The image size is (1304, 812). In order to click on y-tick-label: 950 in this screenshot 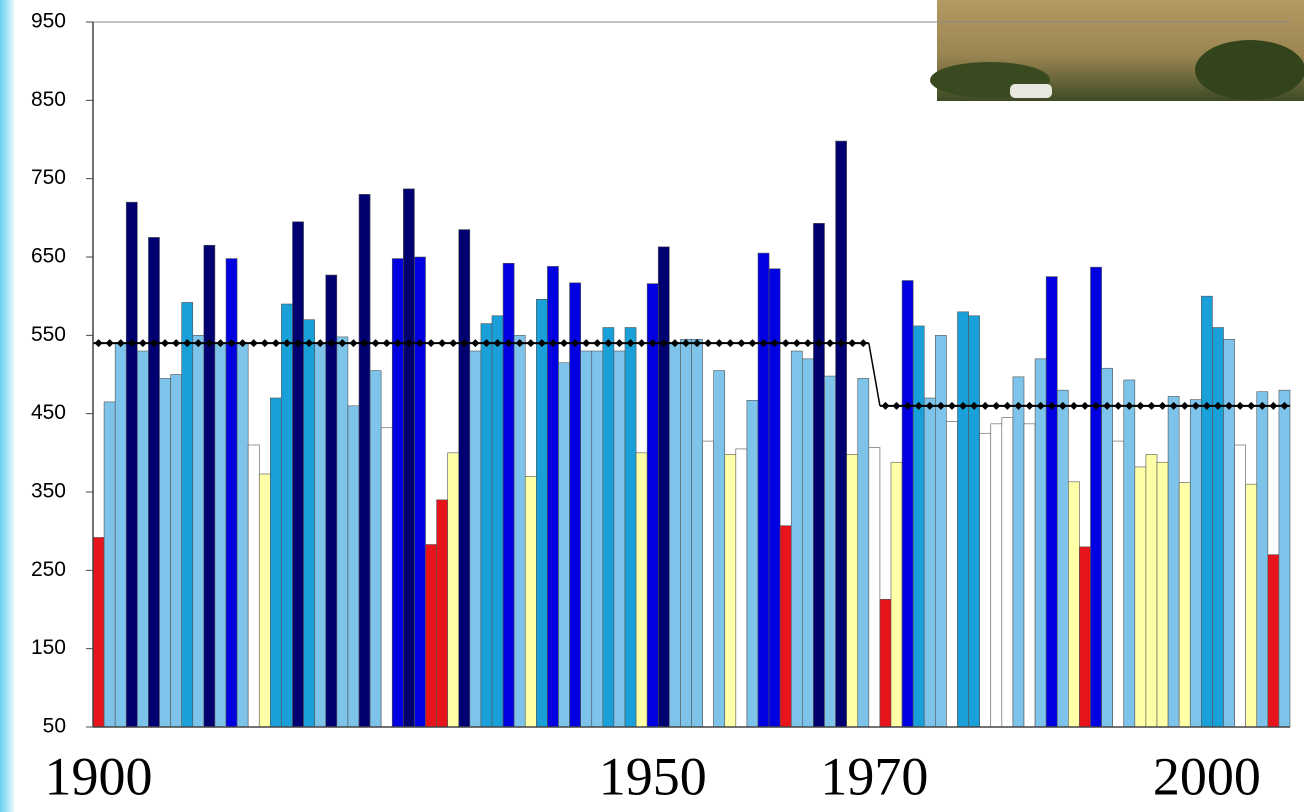, I will do `click(48, 21)`.